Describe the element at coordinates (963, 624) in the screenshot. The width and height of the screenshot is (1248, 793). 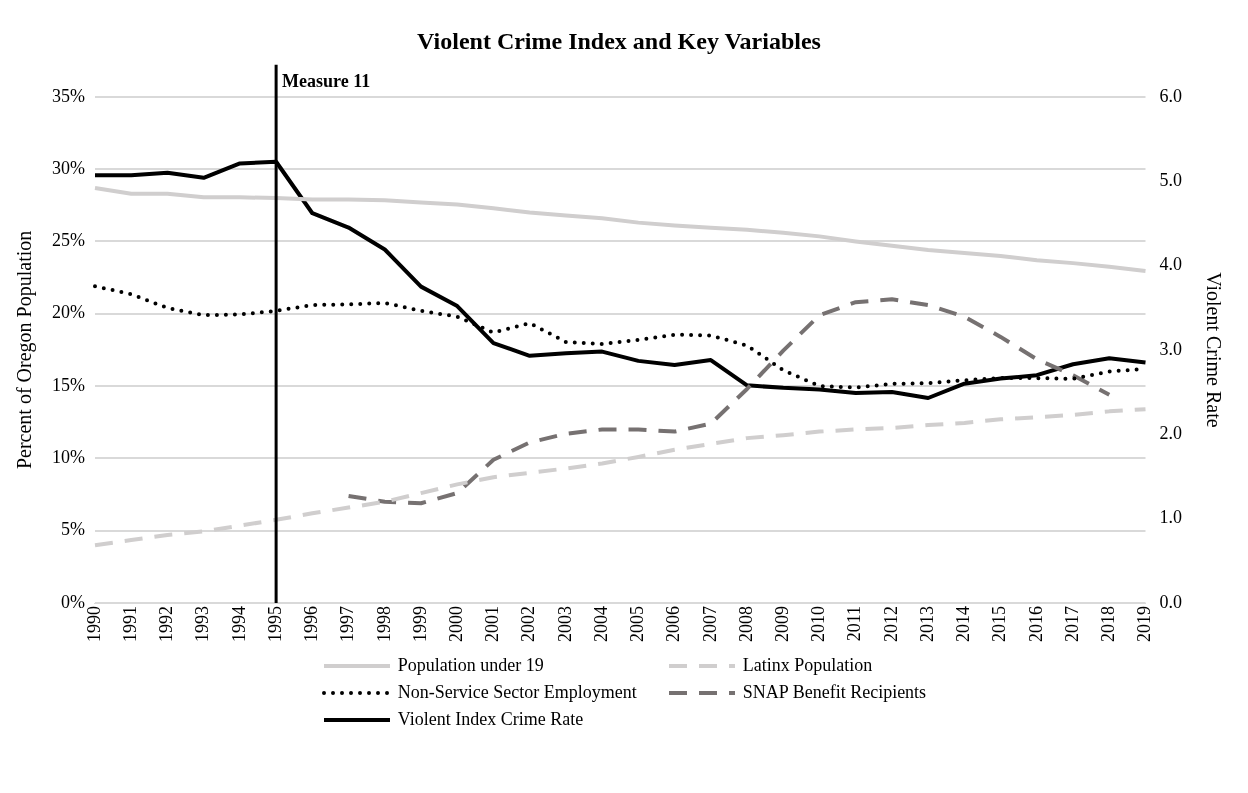
I see `x-tick-label: 2014` at that location.